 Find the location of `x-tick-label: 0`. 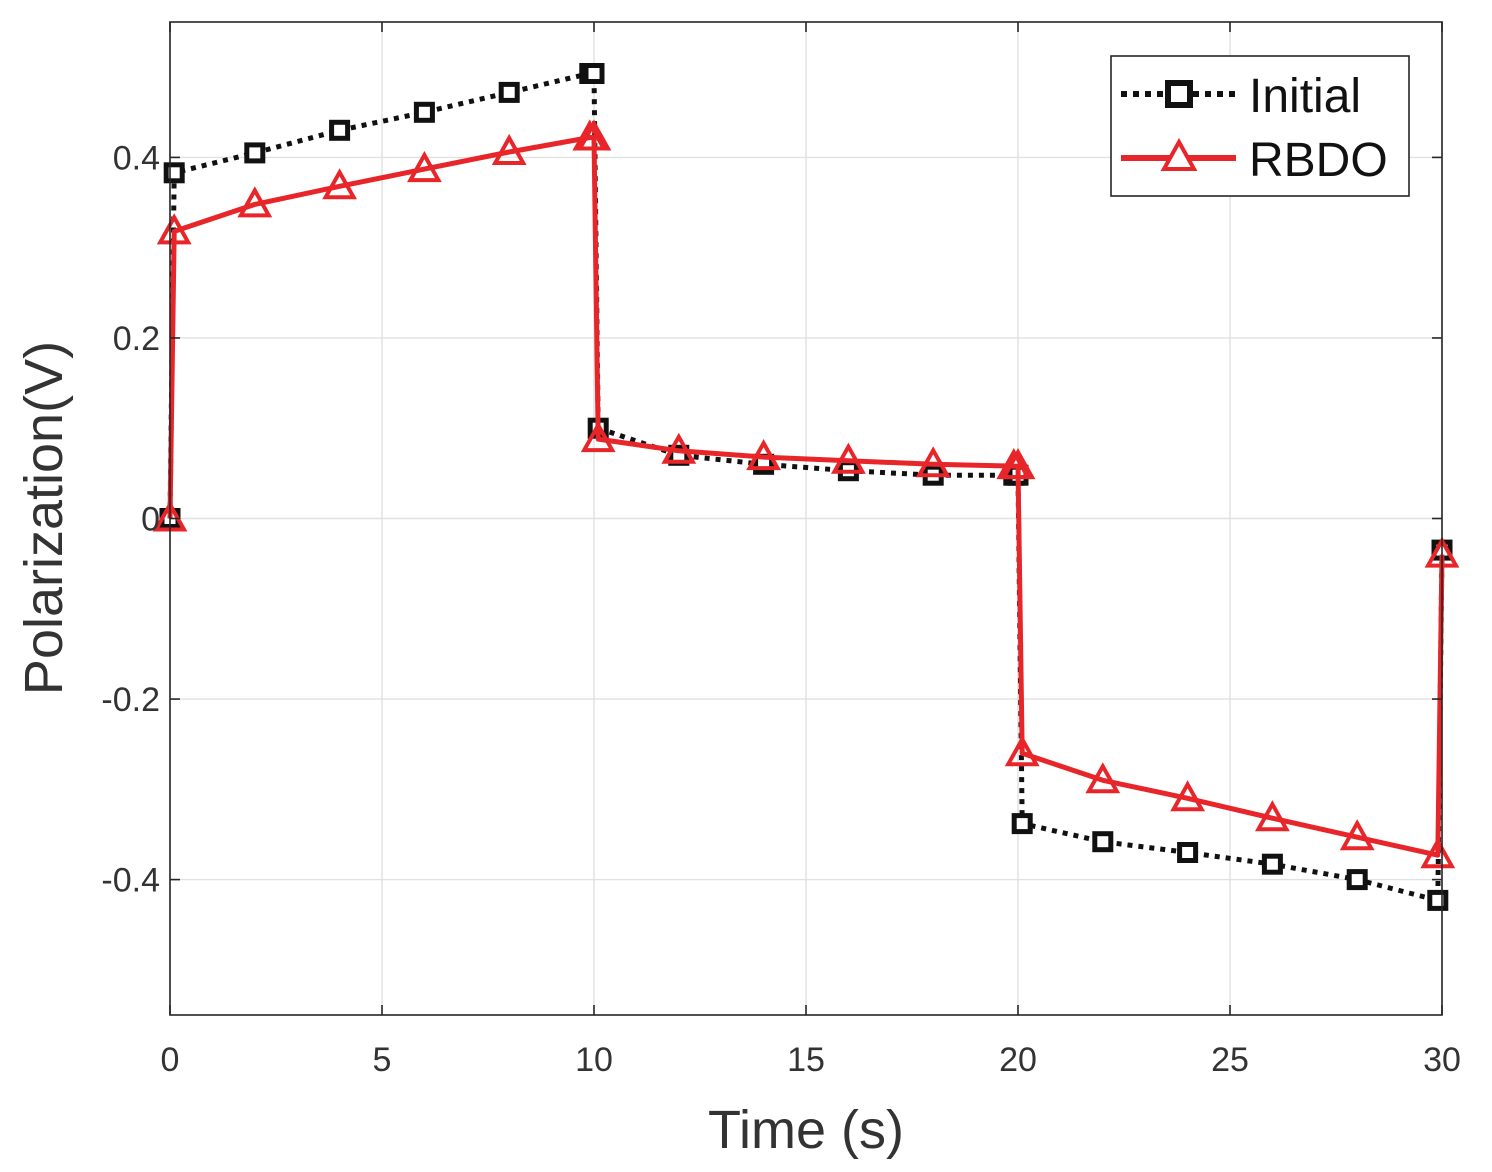

x-tick-label: 0 is located at coordinates (170, 1060).